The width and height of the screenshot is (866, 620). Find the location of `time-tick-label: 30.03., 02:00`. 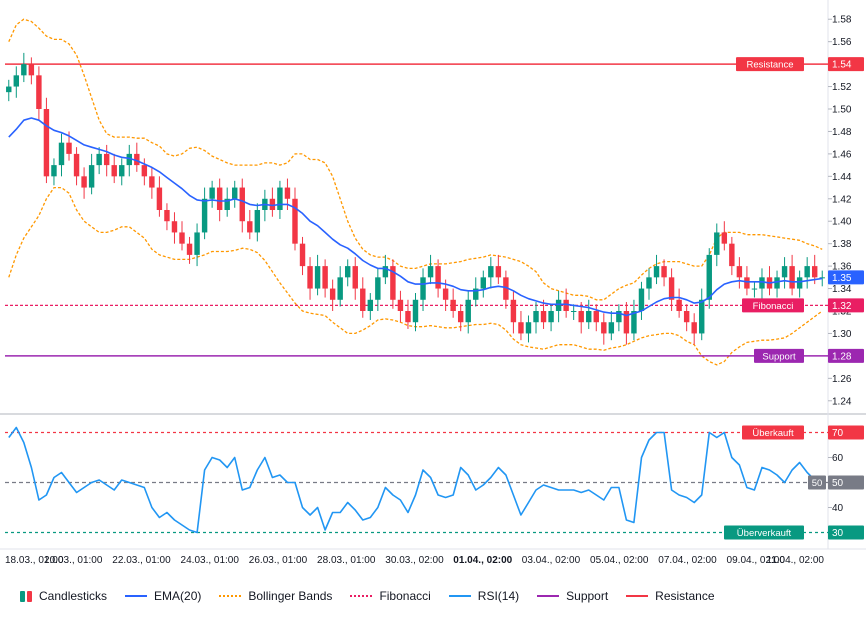

time-tick-label: 30.03., 02:00 is located at coordinates (414, 560).